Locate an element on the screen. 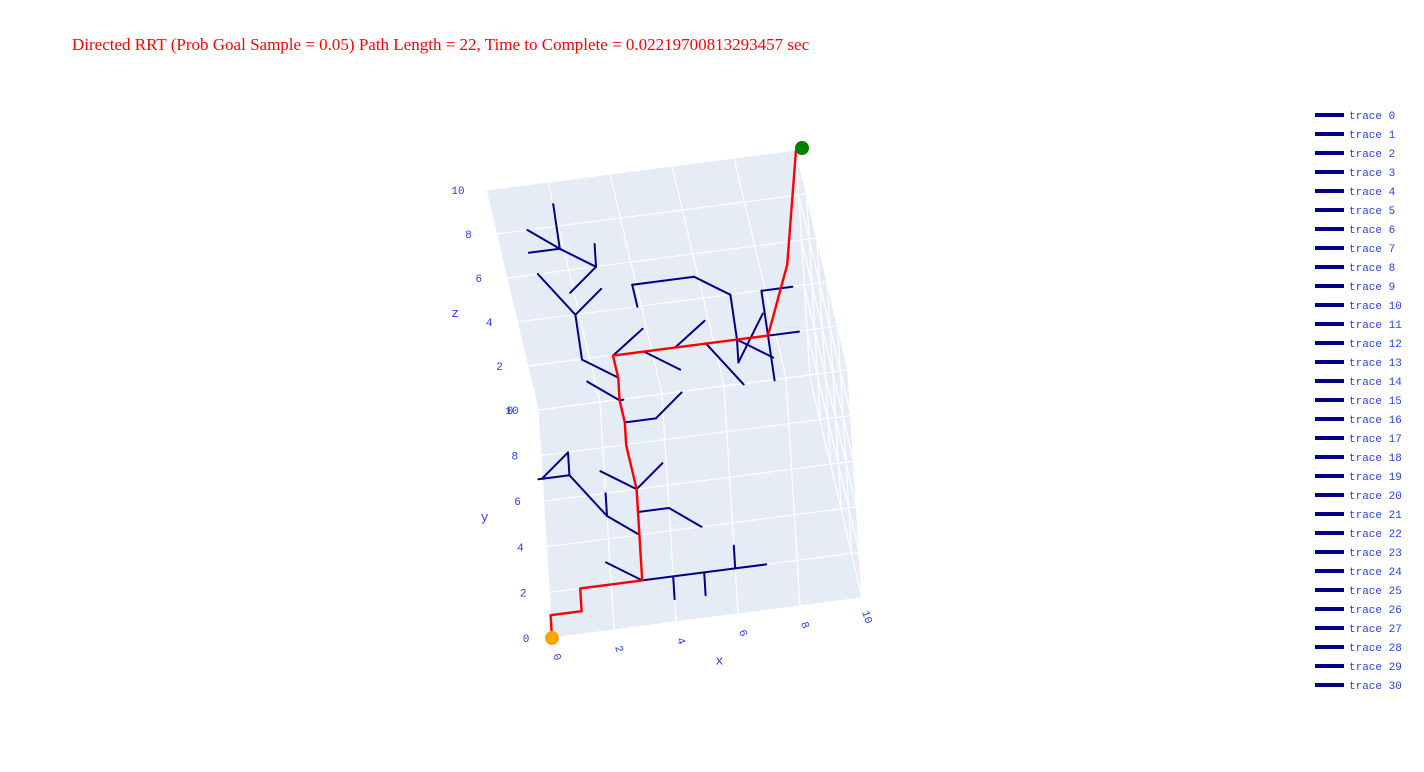  legend-entry: trace 7 is located at coordinates (1372, 250).